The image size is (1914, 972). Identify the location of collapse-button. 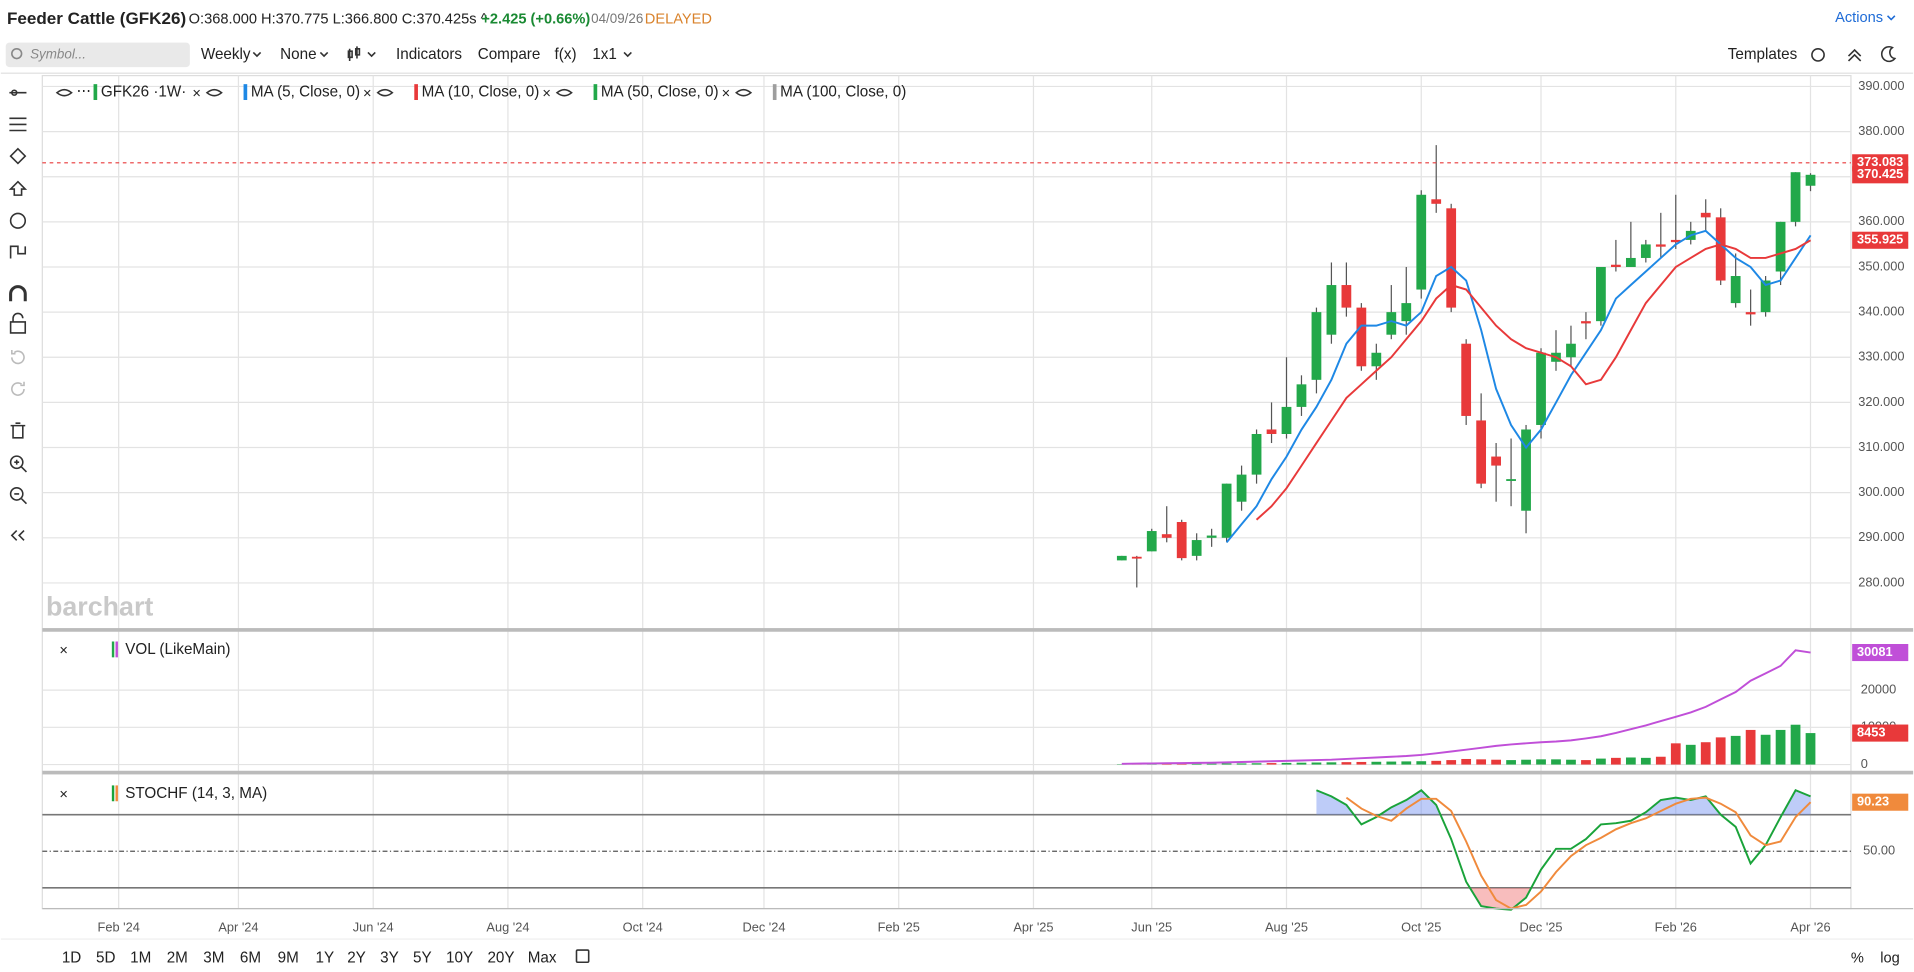
(1854, 55).